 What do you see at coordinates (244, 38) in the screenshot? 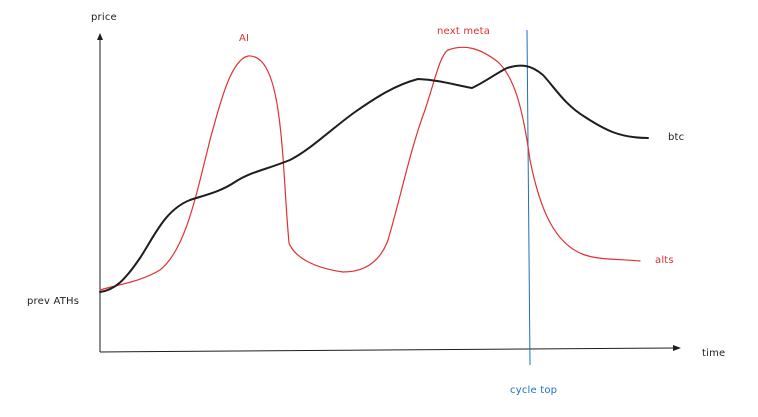
I see `ai-peak-label: AI` at bounding box center [244, 38].